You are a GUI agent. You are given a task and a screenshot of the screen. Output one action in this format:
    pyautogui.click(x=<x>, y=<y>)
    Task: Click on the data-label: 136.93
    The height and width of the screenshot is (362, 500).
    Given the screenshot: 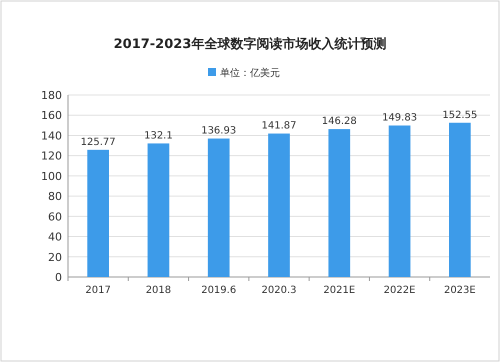 What is the action you would take?
    pyautogui.click(x=218, y=131)
    